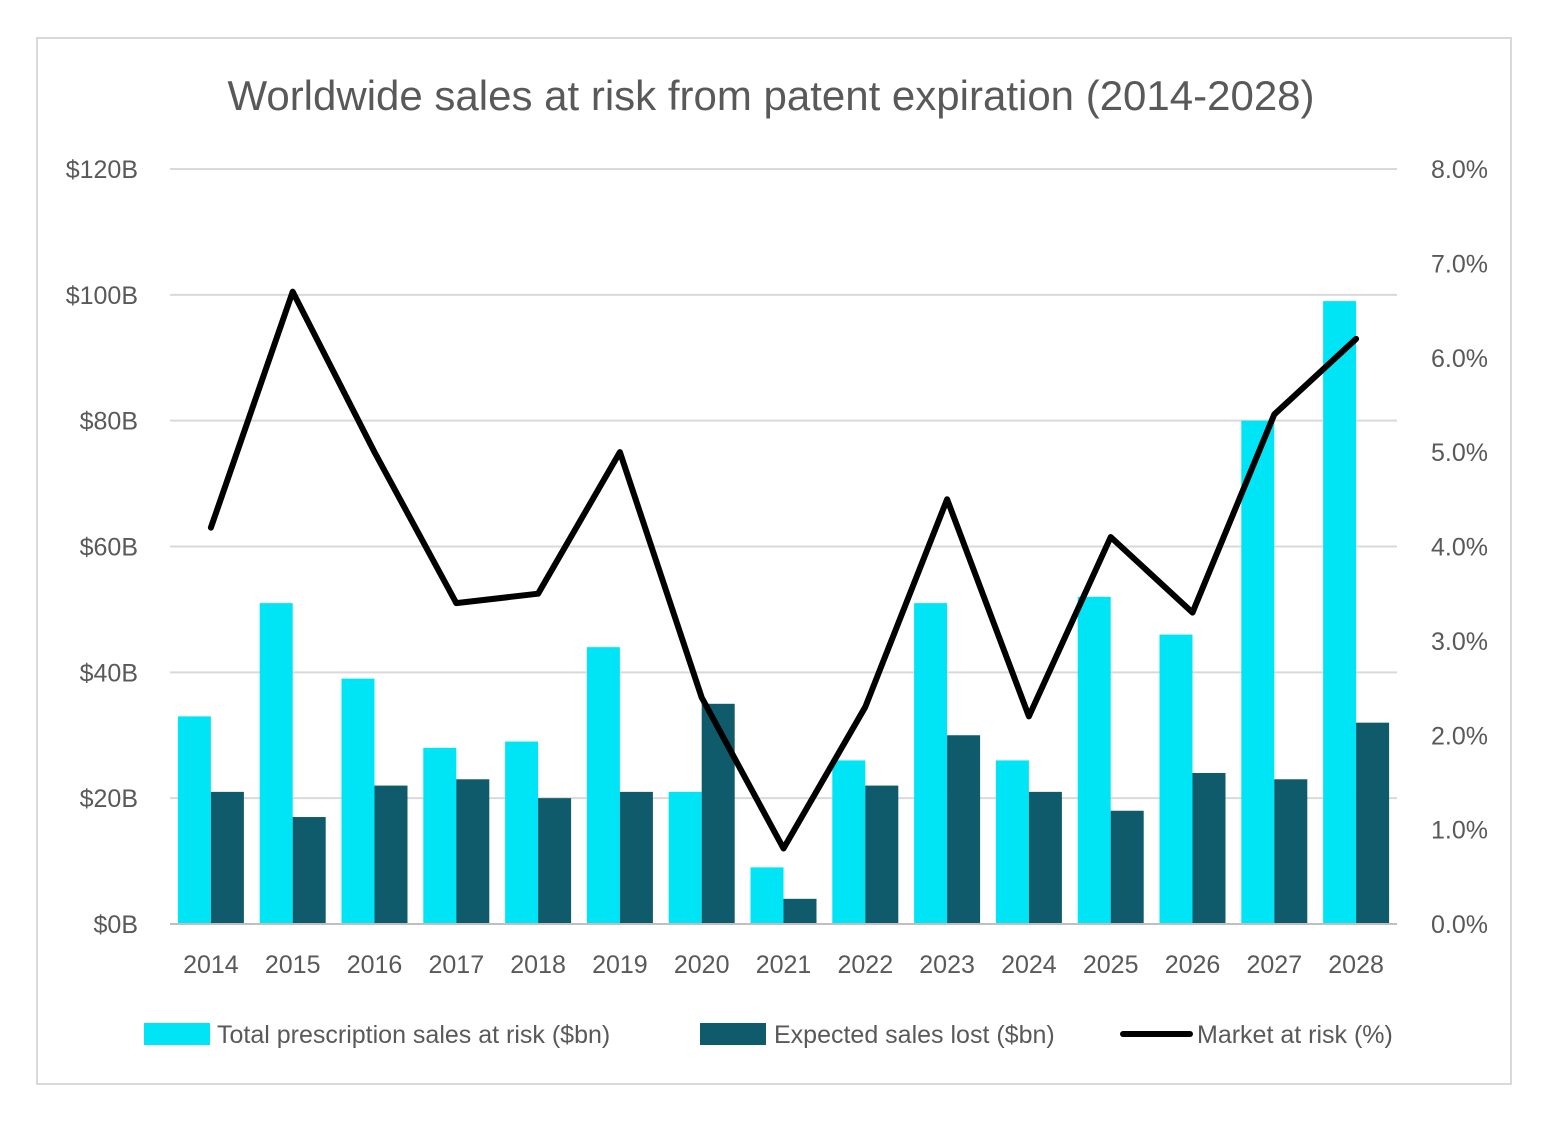  I want to click on y-axis-right-ticks: 0.0% 1.0% 2.0% 3.0% 4.0% 5.0% 6.0% 7.0% 8.0%, so click(1459, 547).